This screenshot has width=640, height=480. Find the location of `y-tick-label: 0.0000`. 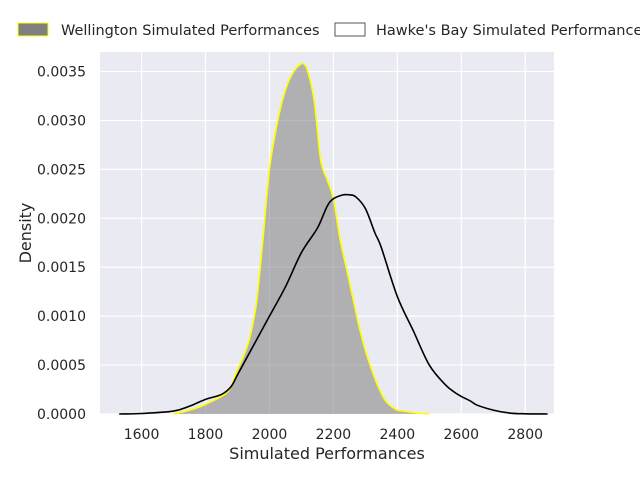

y-tick-label: 0.0000 is located at coordinates (61, 415).